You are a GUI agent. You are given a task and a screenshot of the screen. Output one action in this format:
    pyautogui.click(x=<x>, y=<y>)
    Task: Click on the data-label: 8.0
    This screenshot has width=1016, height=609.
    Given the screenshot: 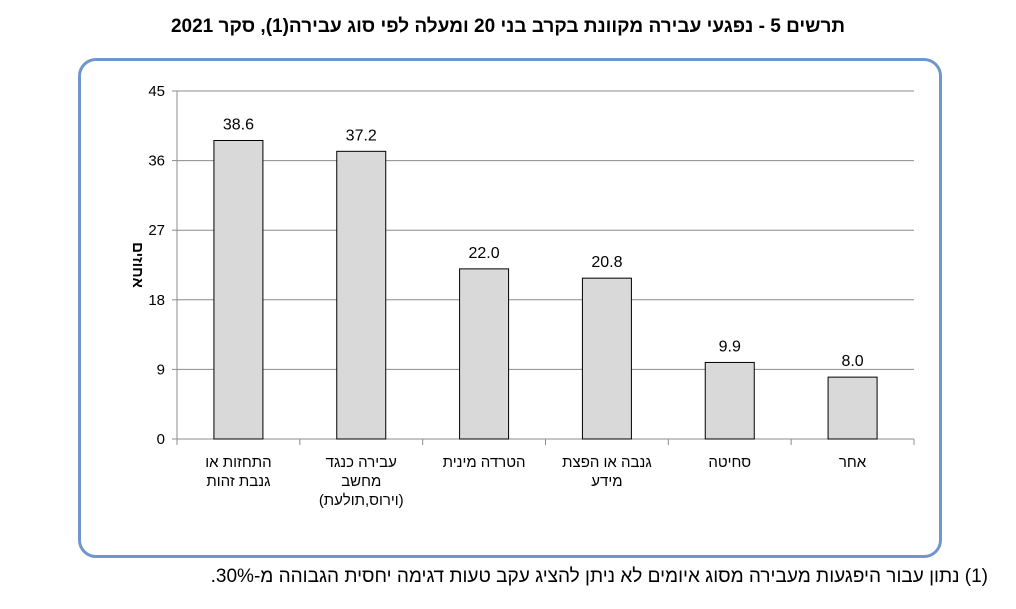 What is the action you would take?
    pyautogui.click(x=852, y=361)
    